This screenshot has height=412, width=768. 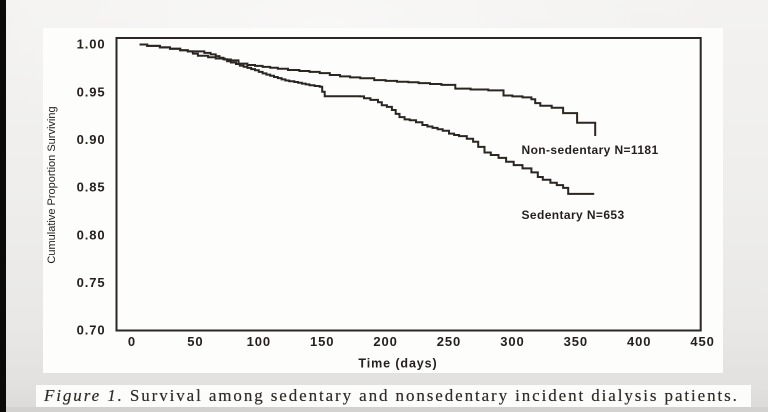 What do you see at coordinates (132, 341) in the screenshot?
I see `svg-text: 0` at bounding box center [132, 341].